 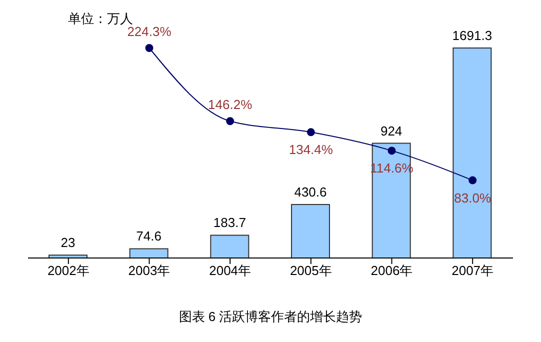 I want to click on data-label: 183.7, so click(x=229, y=222).